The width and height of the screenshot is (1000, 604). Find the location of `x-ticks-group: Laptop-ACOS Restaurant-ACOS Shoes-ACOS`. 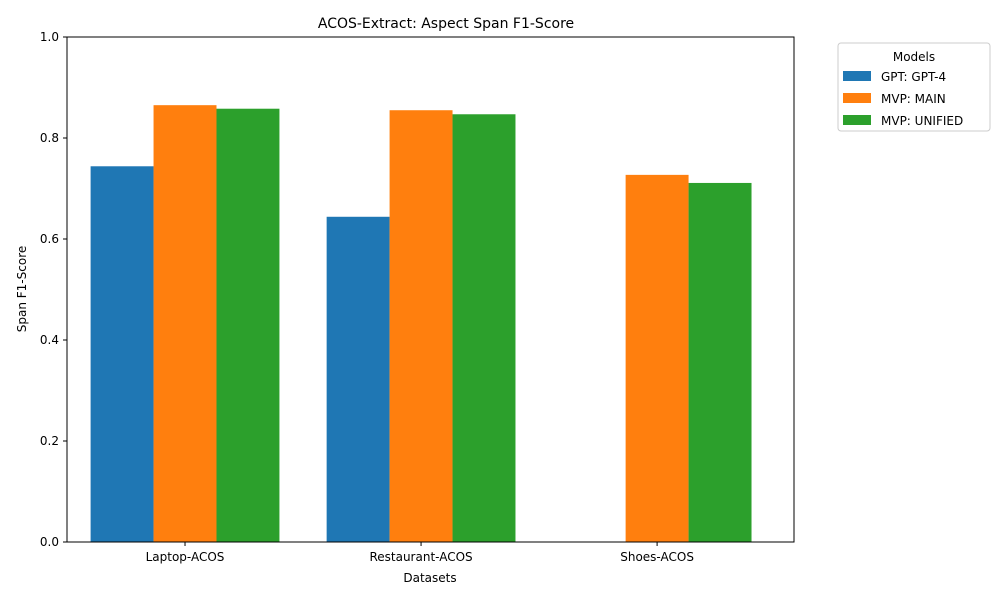

x-ticks-group: Laptop-ACOS Restaurant-ACOS Shoes-ACOS is located at coordinates (420, 553).